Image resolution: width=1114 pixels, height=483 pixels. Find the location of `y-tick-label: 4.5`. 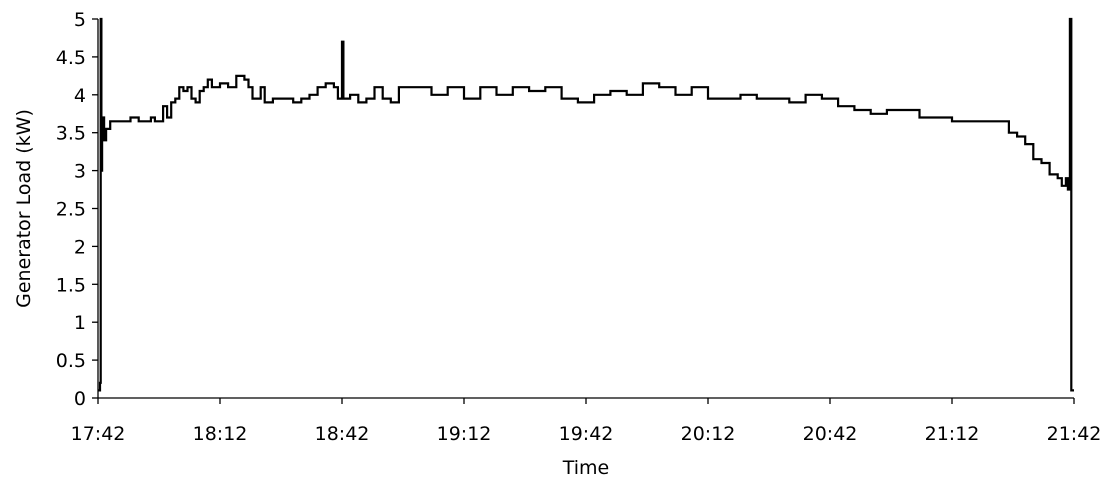

y-tick-label: 4.5 is located at coordinates (71, 58).